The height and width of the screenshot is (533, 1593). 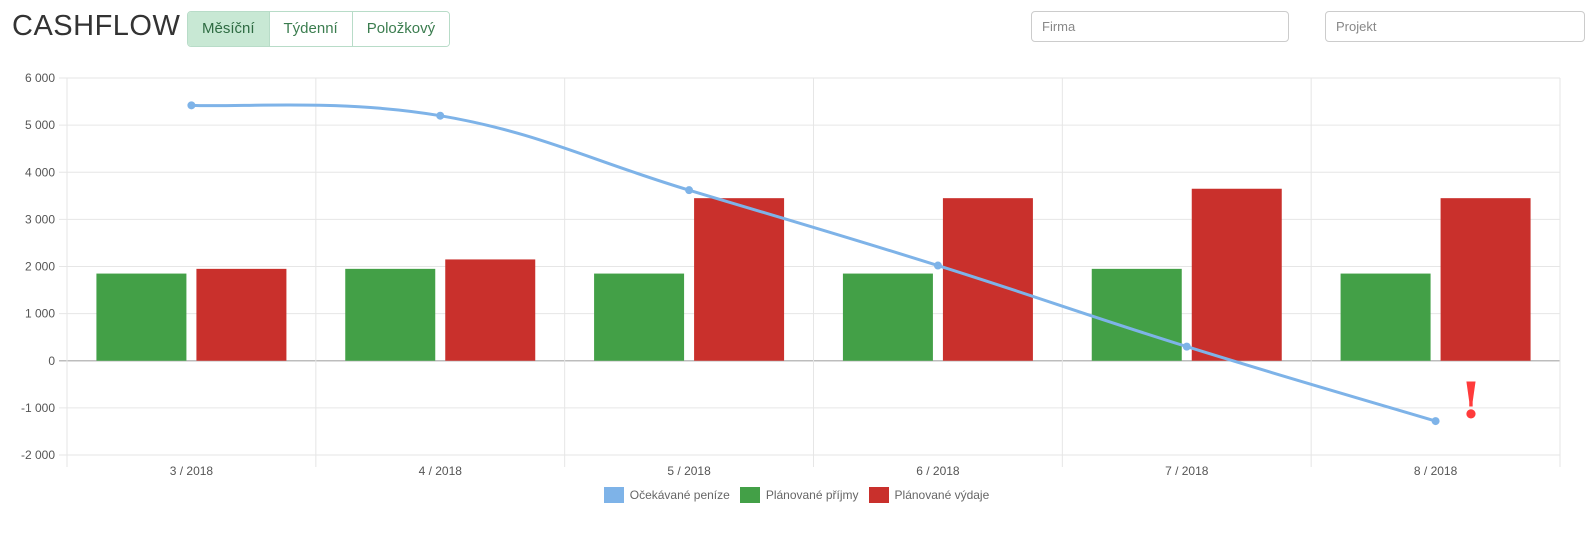 I want to click on tab-itemized: Položkový, so click(x=401, y=29).